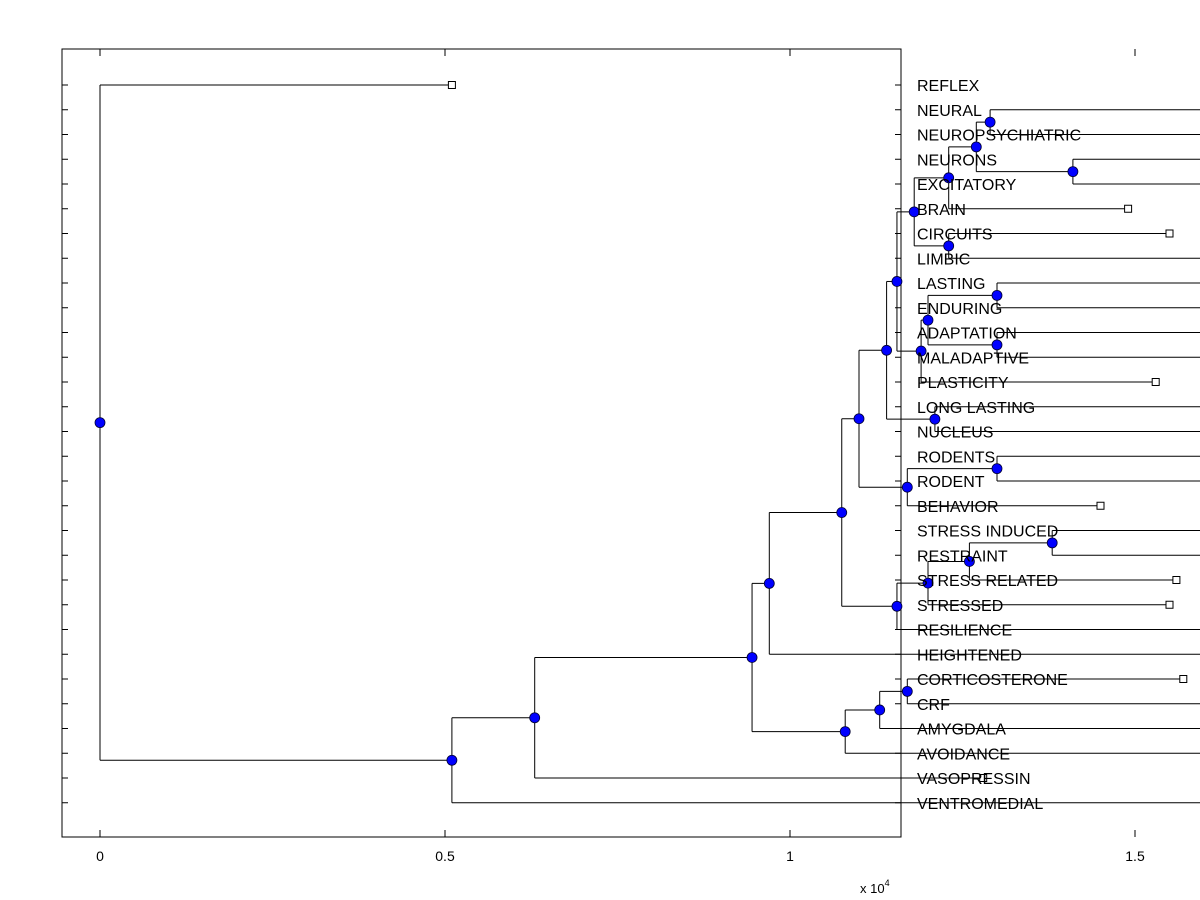 The height and width of the screenshot is (900, 1200). What do you see at coordinates (987, 581) in the screenshot?
I see `leaf-label-stress-related: STRESS RELATED` at bounding box center [987, 581].